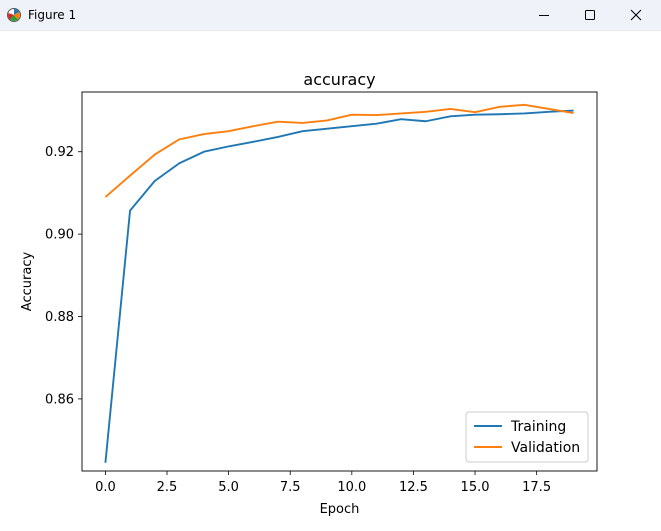  I want to click on maximize-icon, so click(590, 15).